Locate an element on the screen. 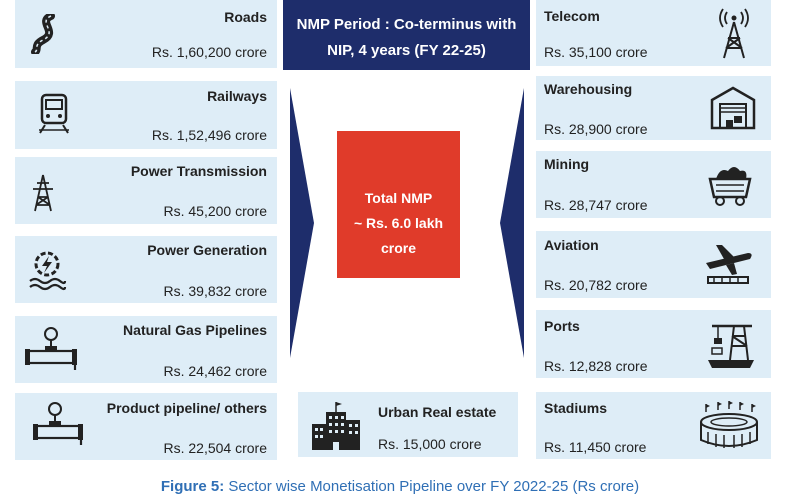 The width and height of the screenshot is (800, 500). product-pipeline-icon is located at coordinates (60, 424).